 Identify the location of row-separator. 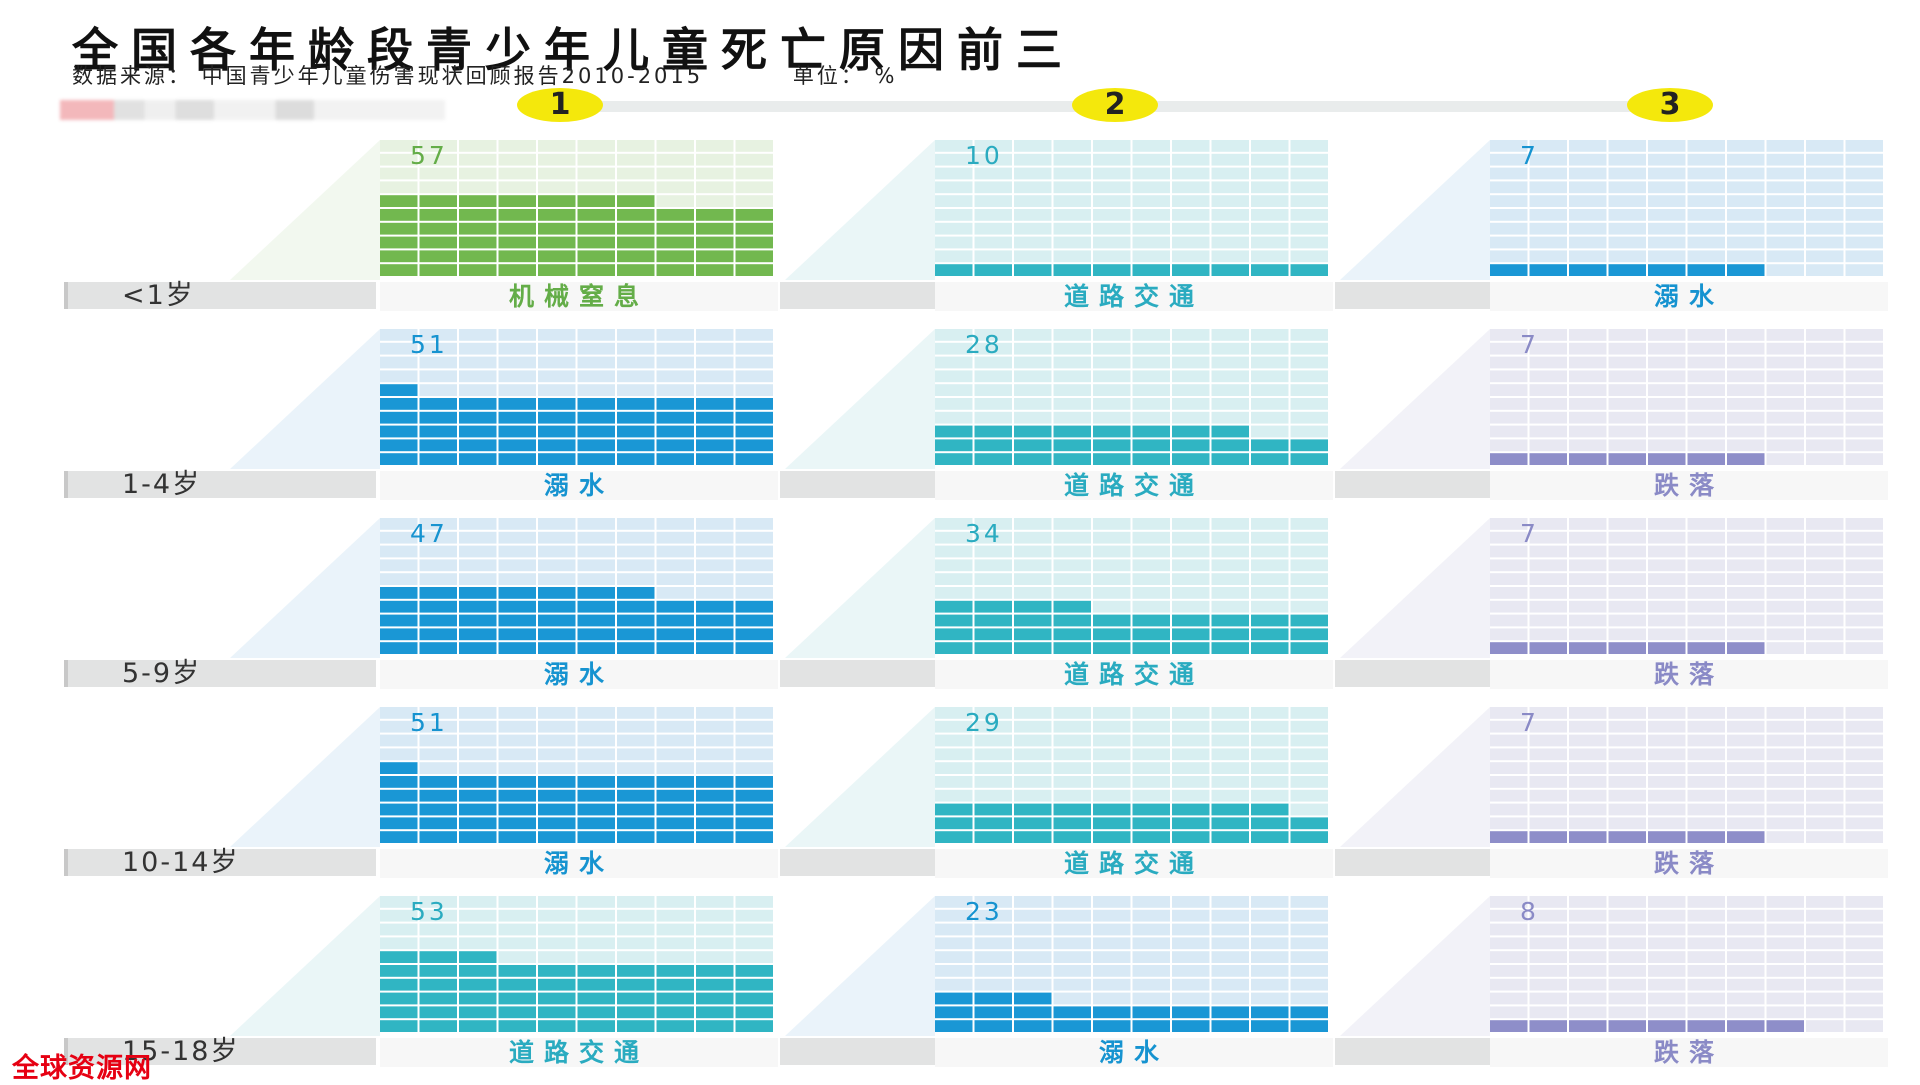
(1412, 1051).